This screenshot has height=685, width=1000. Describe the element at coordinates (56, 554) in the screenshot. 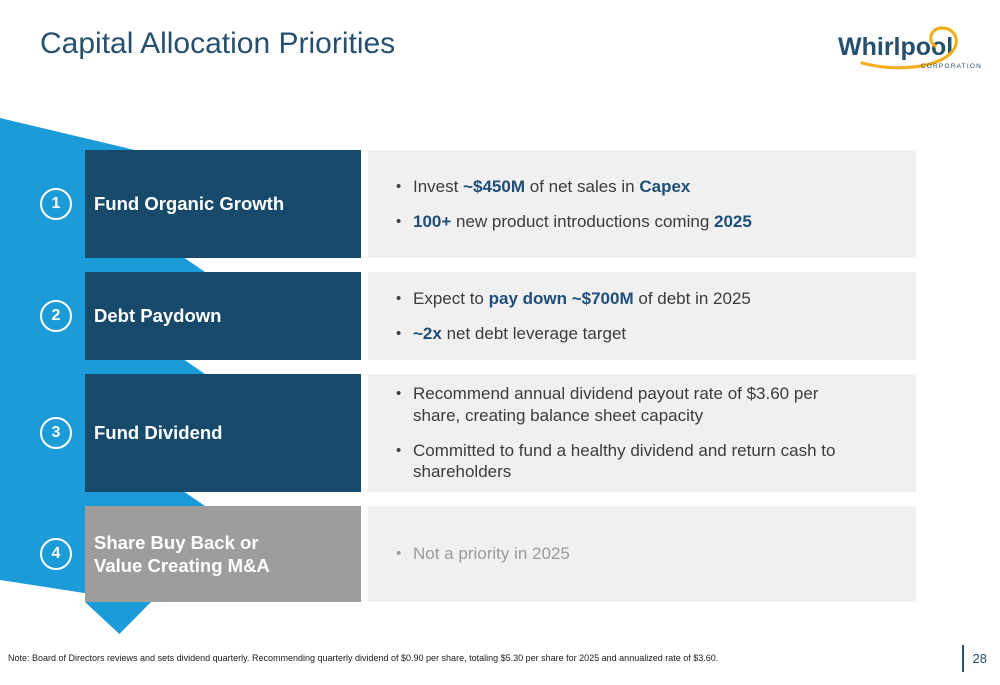

I see `priority-number-badge: 4` at that location.